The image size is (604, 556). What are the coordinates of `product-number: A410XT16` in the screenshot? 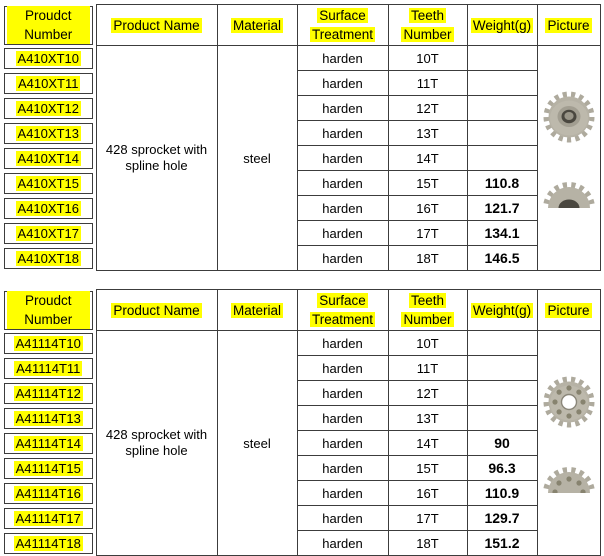 It's located at (48, 208).